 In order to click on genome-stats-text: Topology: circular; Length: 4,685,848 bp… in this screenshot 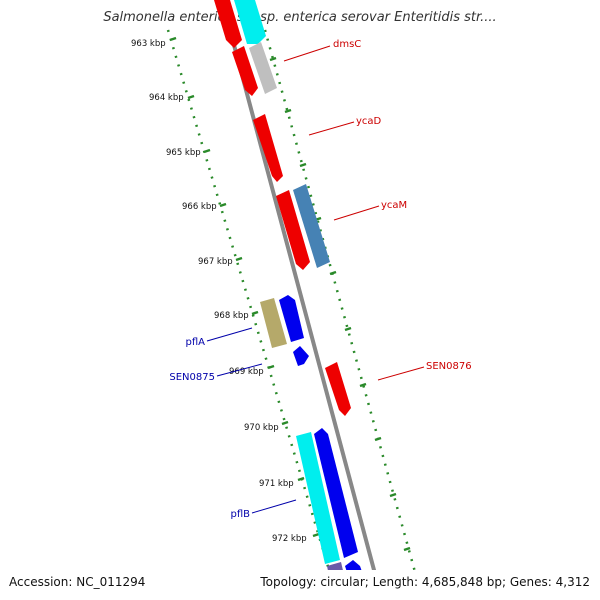, I will do `click(425, 582)`.